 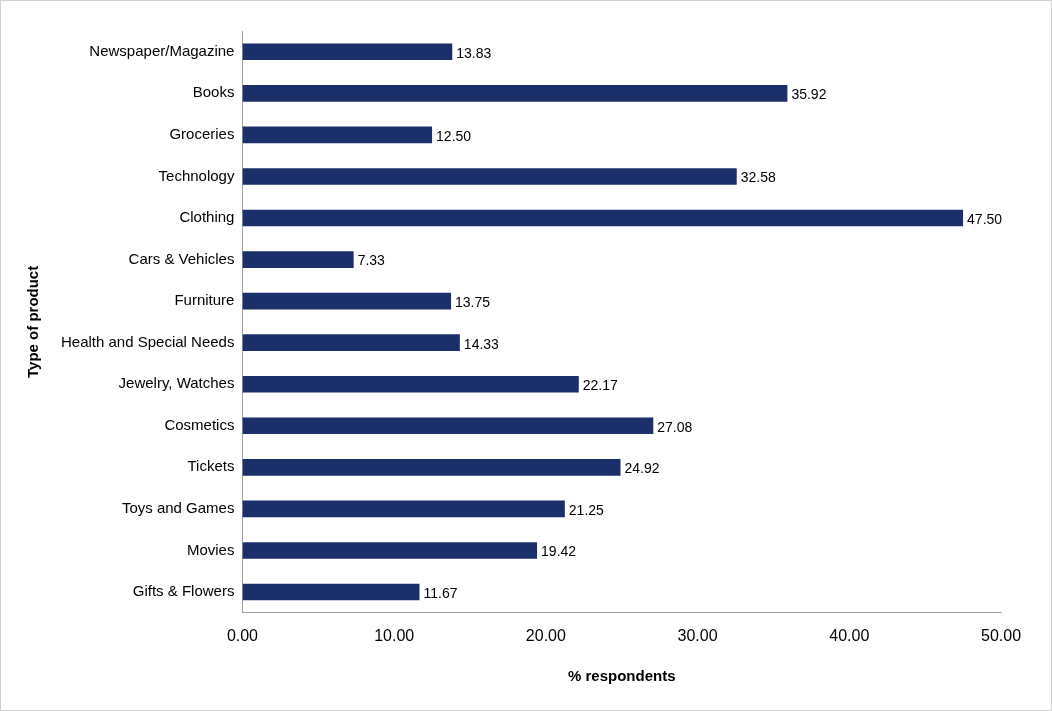 What do you see at coordinates (758, 177) in the screenshot?
I see `data-label: 32.58` at bounding box center [758, 177].